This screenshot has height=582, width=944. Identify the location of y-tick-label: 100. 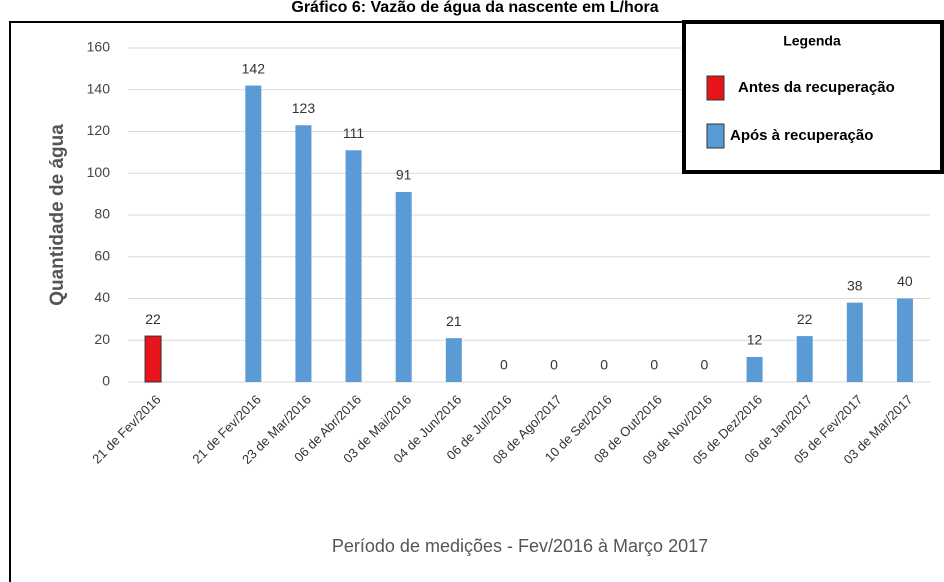
(99, 172).